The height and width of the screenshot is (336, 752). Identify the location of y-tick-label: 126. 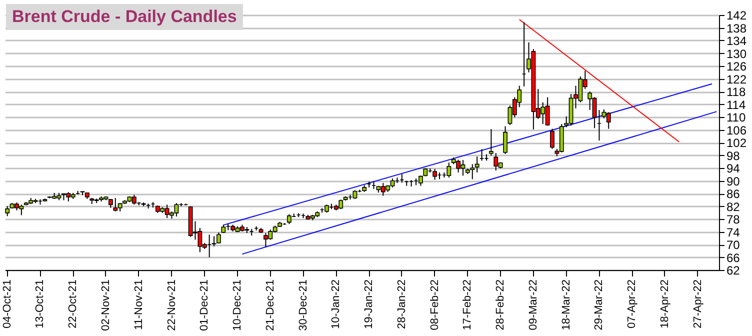
(736, 67).